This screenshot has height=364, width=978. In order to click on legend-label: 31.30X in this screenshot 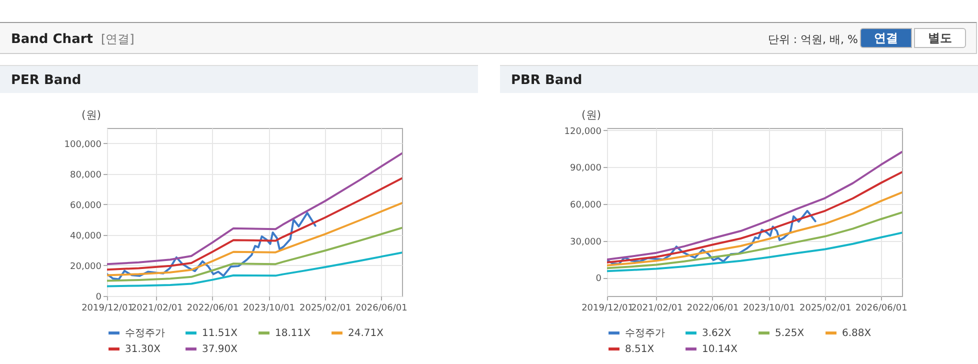, I will do `click(143, 349)`.